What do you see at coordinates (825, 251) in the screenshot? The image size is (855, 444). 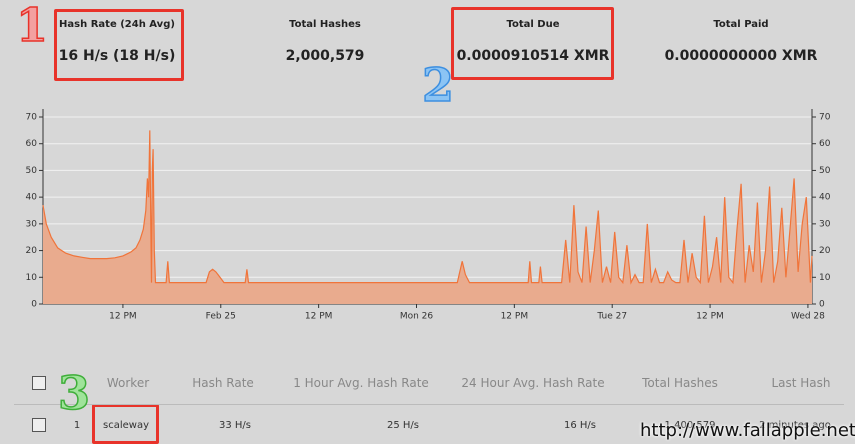 I see `y2-tick-label: 20` at bounding box center [825, 251].